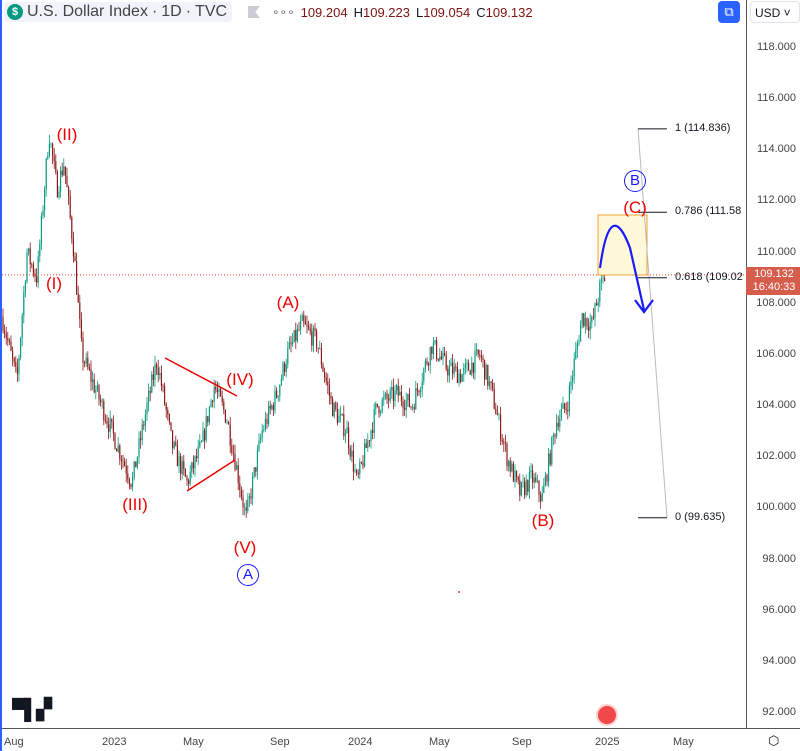 This screenshot has width=800, height=751. I want to click on price-tick: 118.000, so click(776, 47).